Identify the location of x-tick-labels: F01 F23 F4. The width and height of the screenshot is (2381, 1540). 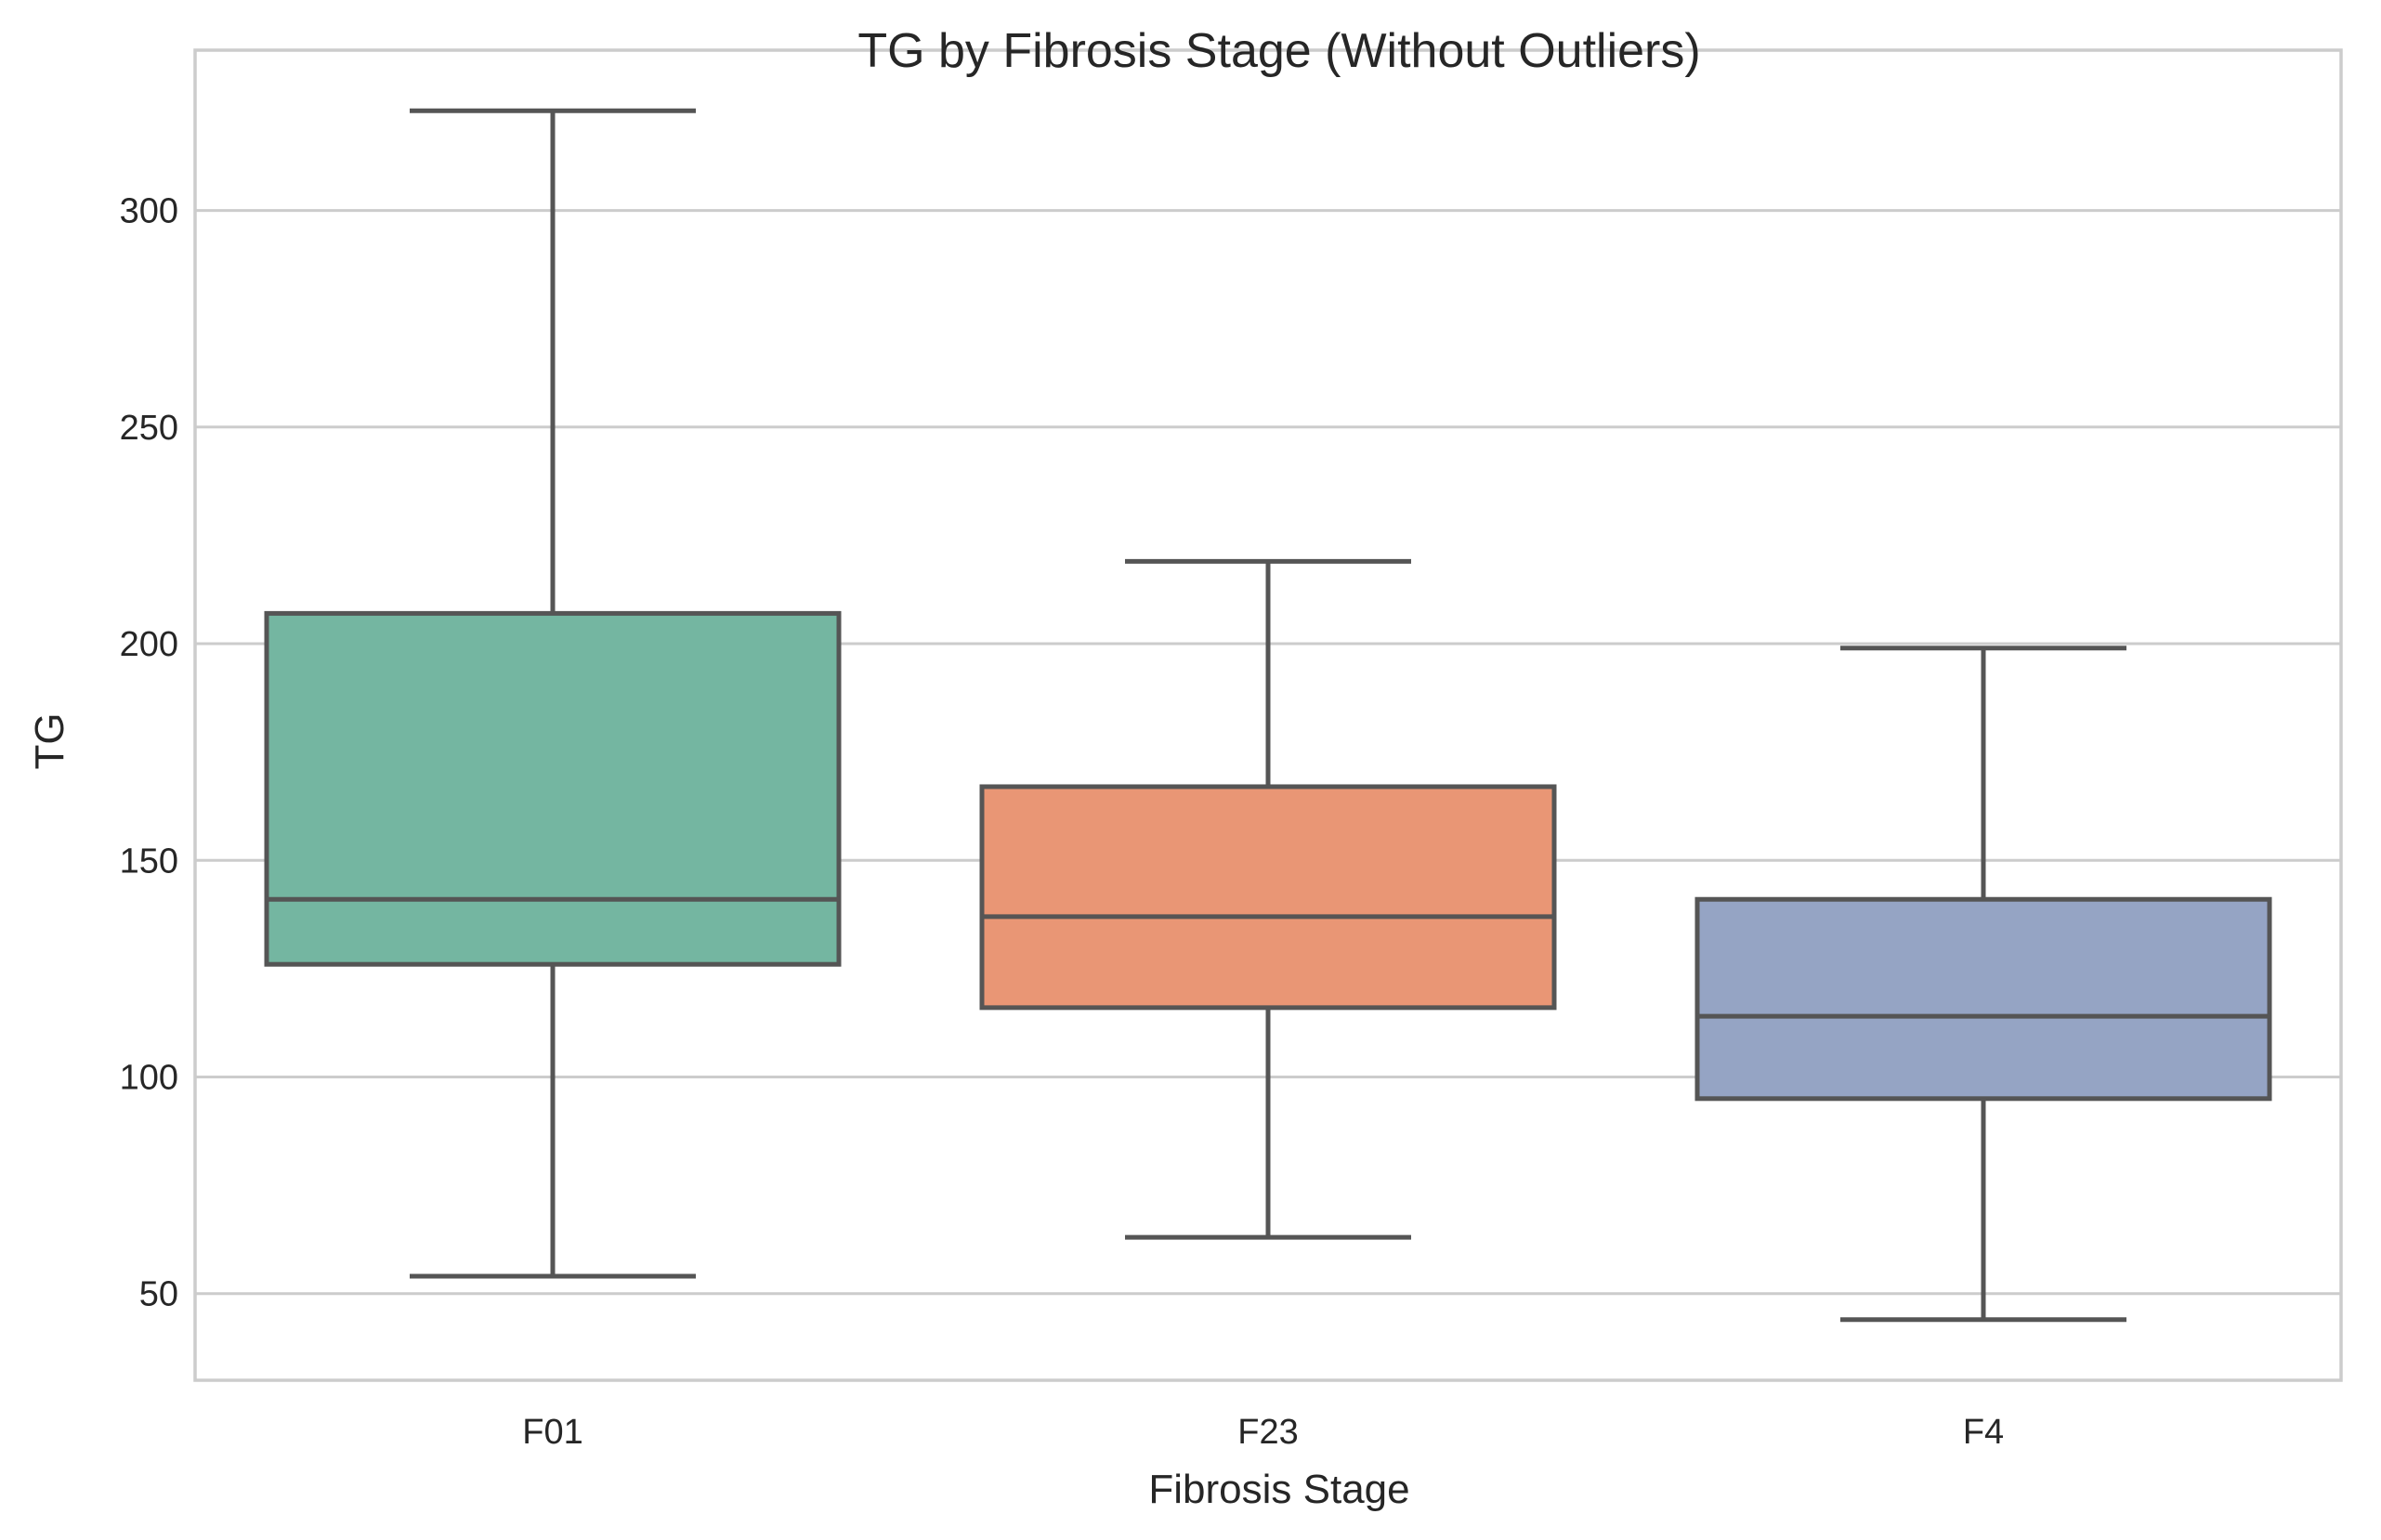
(1263, 1432).